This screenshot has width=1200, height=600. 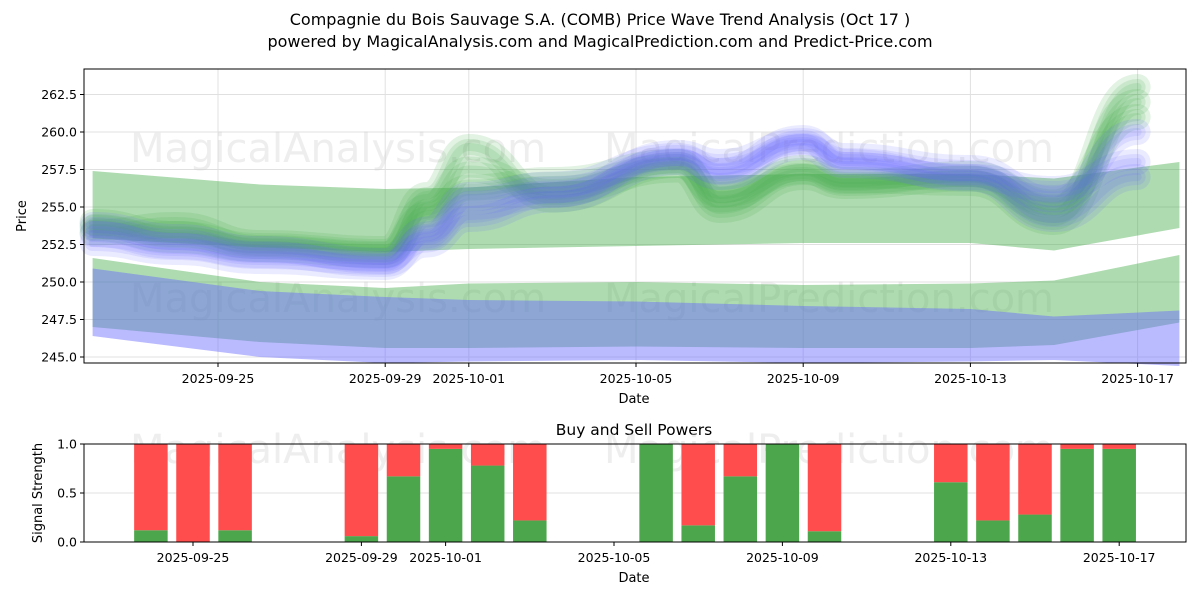 I want to click on y-tick-label: 260.0, so click(x=59, y=132).